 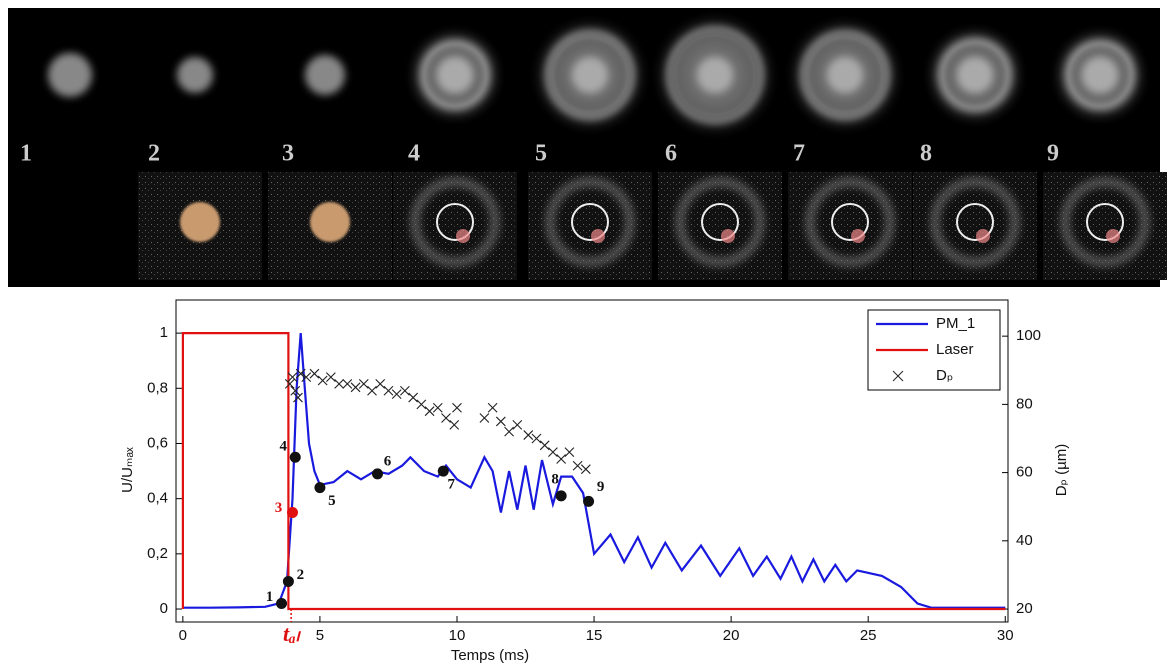 What do you see at coordinates (283, 447) in the screenshot?
I see `annotation-label: 4` at bounding box center [283, 447].